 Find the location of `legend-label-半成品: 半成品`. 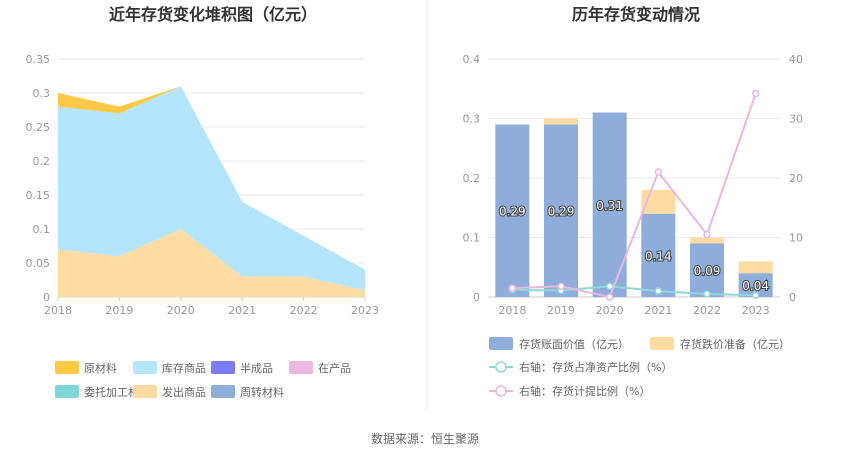

legend-label-半成品: 半成品 is located at coordinates (256, 368).